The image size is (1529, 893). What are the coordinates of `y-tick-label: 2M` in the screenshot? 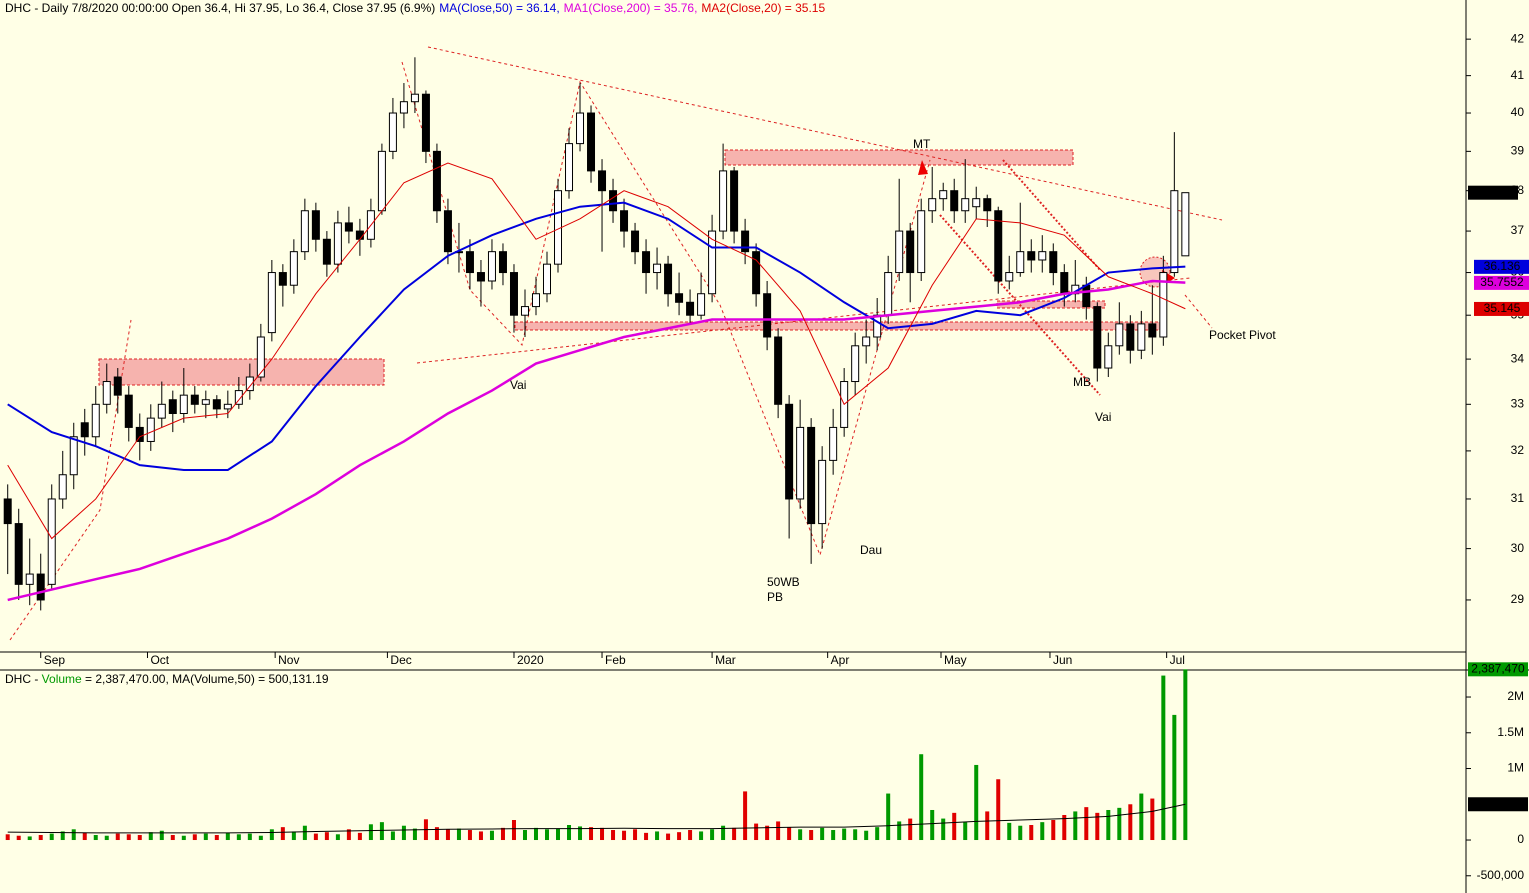 It's located at (1515, 696).